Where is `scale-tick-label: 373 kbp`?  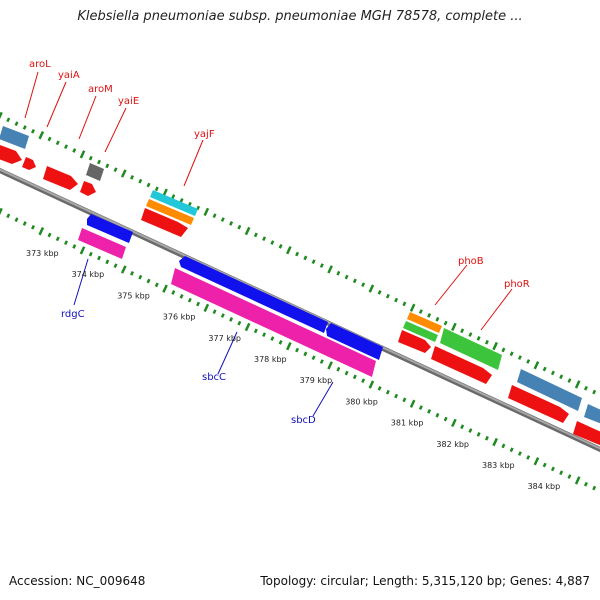
scale-tick-label: 373 kbp is located at coordinates (42, 253).